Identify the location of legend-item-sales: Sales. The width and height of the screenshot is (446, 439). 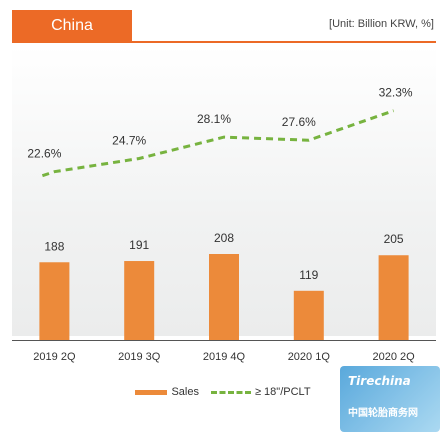
(167, 392).